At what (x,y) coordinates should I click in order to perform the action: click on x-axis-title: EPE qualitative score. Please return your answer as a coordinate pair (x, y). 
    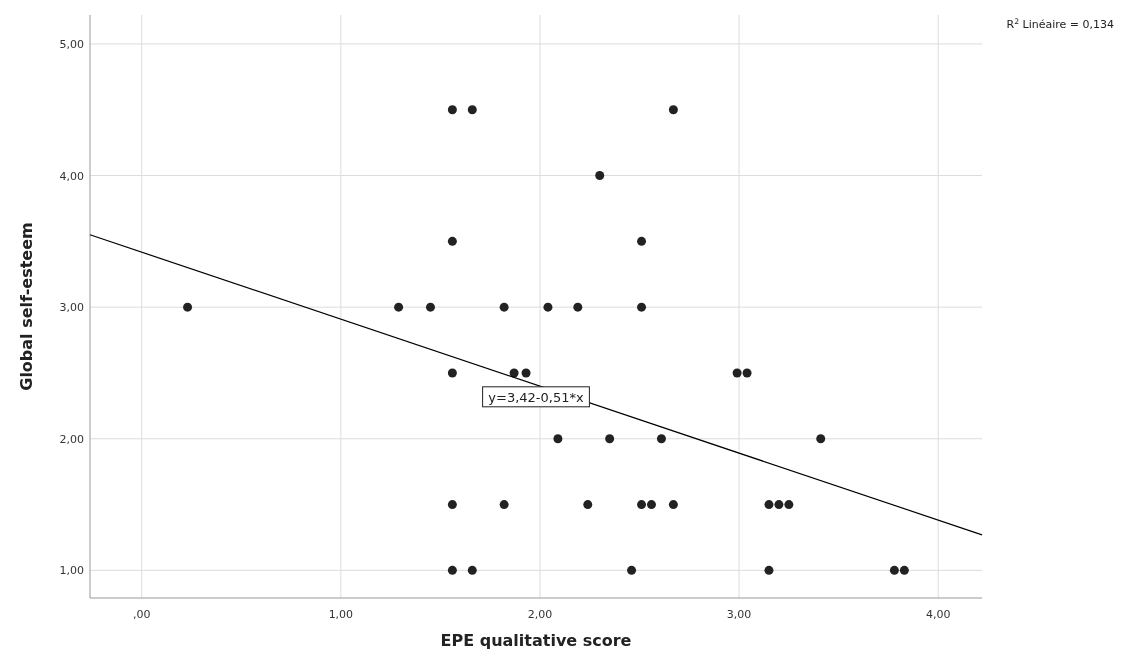
    Looking at the image, I should click on (536, 640).